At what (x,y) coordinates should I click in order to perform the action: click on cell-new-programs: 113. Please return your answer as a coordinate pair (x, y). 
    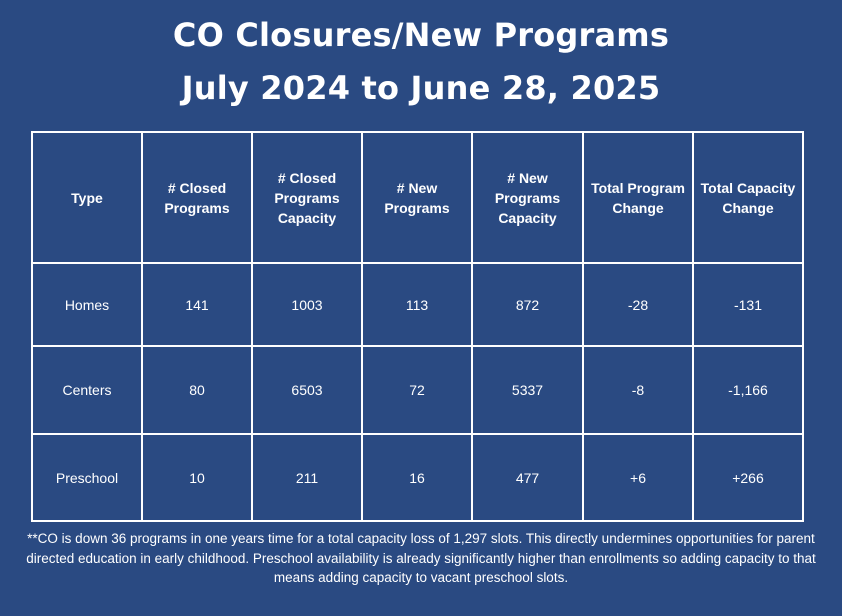
    Looking at the image, I should click on (417, 304).